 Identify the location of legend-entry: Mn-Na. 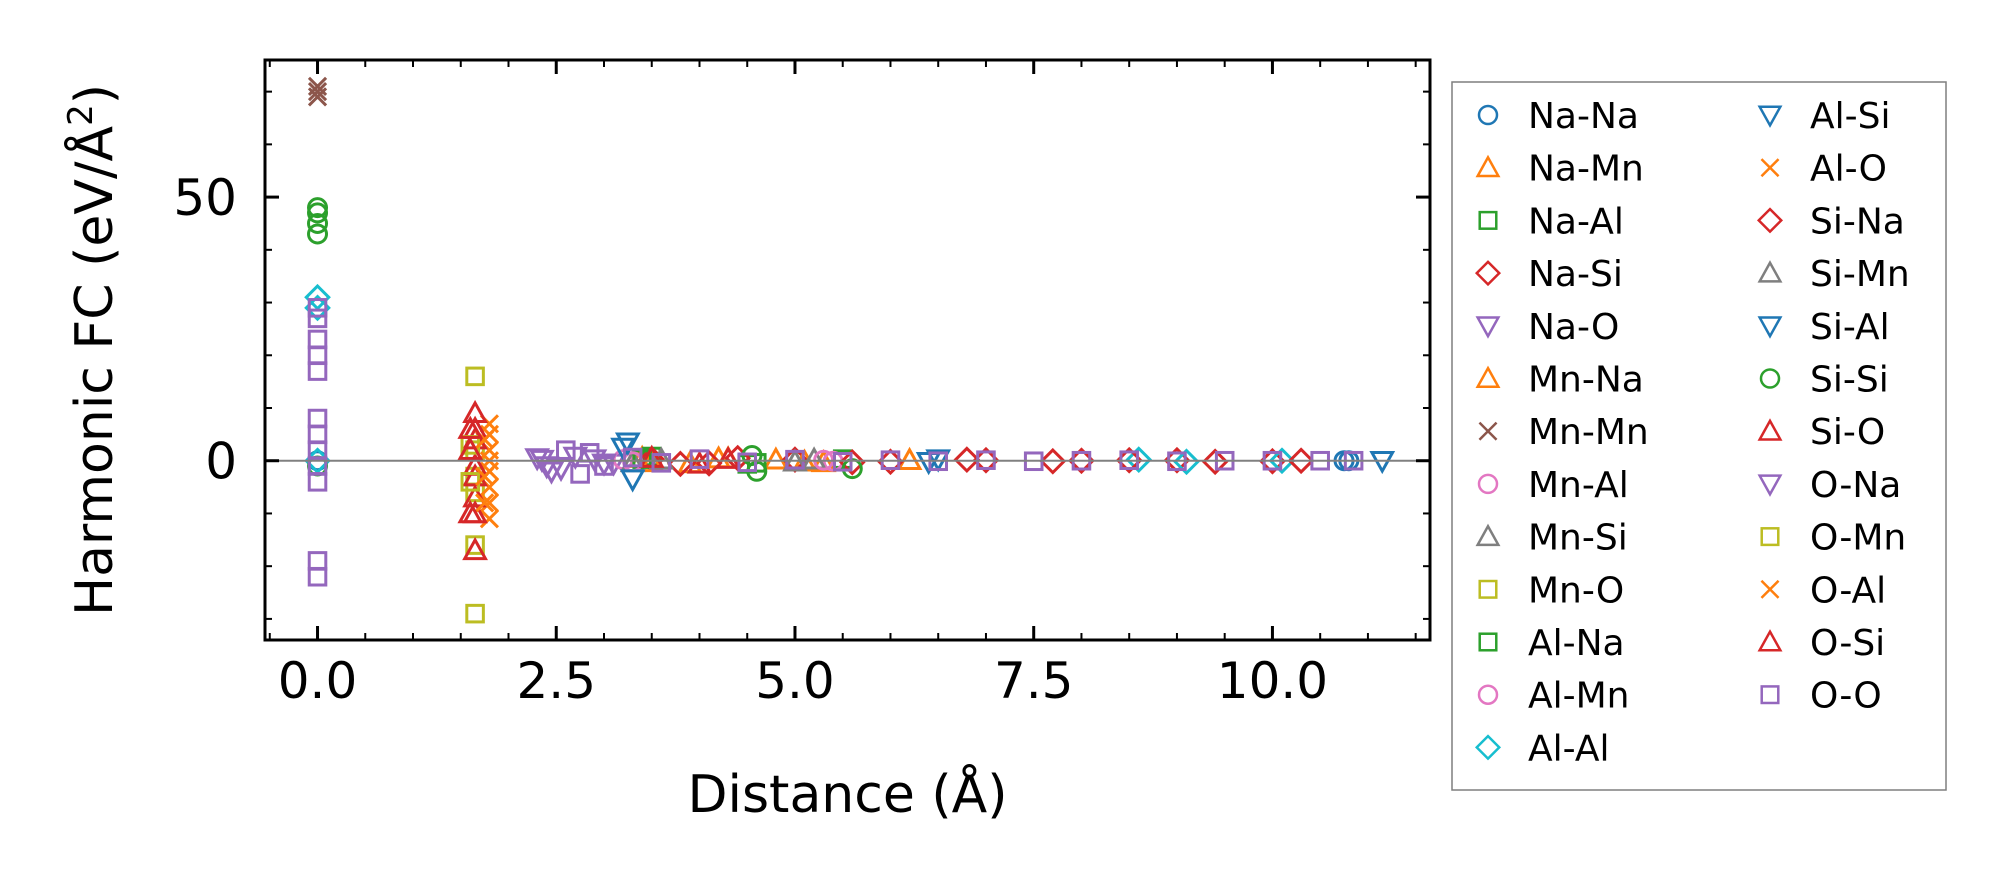
(1559, 380).